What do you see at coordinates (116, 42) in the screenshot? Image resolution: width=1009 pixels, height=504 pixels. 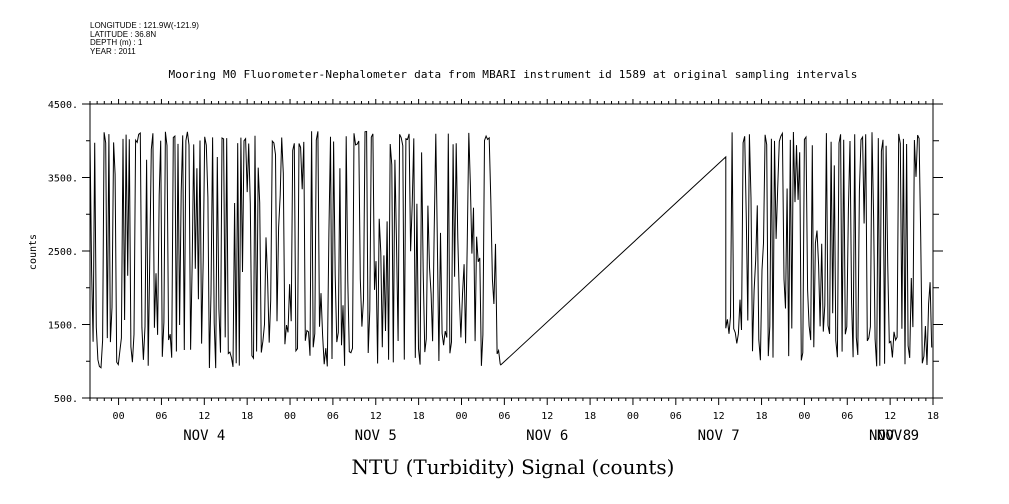 I see `depth-label: DEPTH (m) : 1` at bounding box center [116, 42].